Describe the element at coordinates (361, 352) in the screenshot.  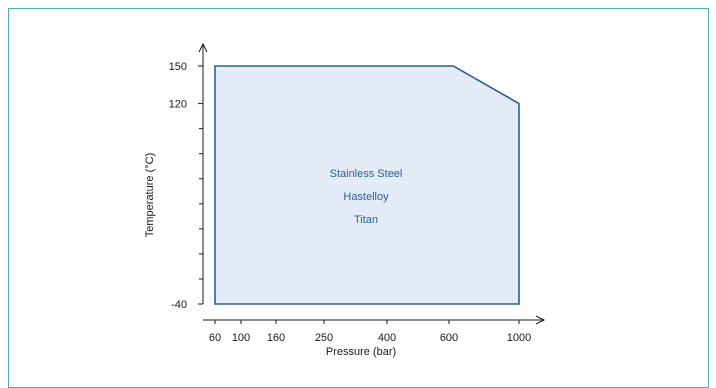
I see `x-axis-title: Pressure (bar)` at that location.